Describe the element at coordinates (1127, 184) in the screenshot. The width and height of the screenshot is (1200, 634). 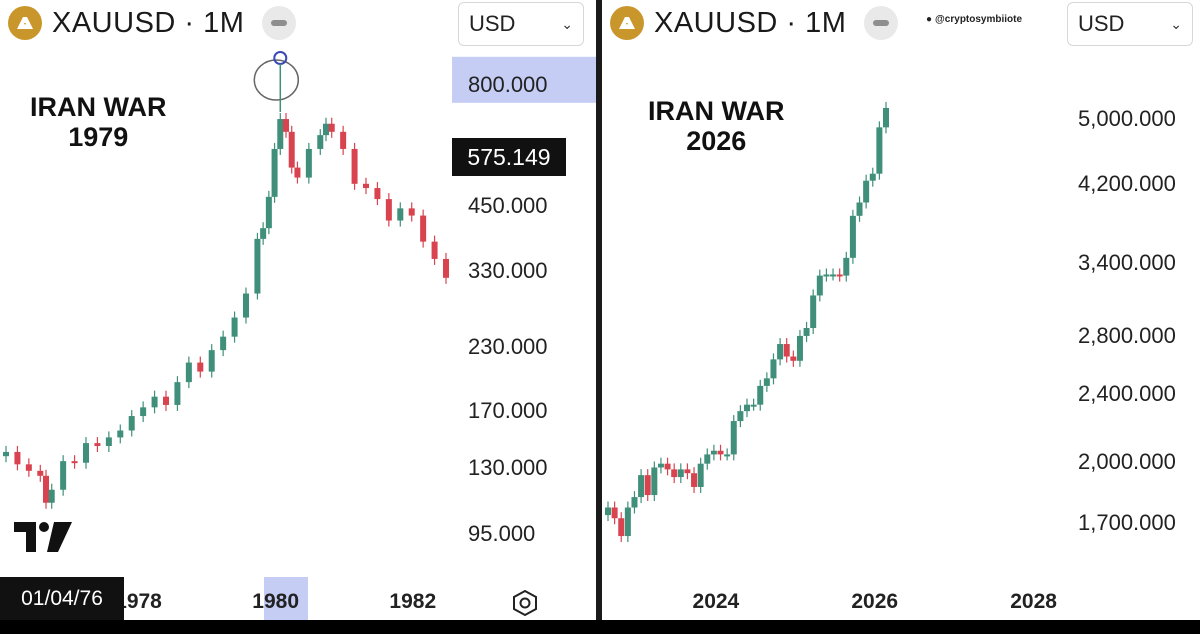
I see `y-tick-label: 4,200.000` at that location.